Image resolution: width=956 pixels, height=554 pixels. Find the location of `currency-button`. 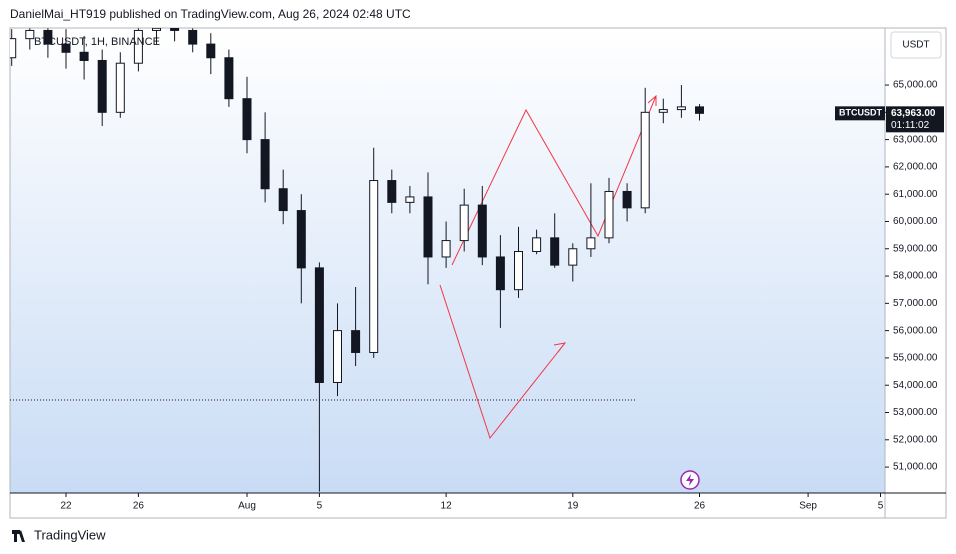

currency-button is located at coordinates (916, 45).